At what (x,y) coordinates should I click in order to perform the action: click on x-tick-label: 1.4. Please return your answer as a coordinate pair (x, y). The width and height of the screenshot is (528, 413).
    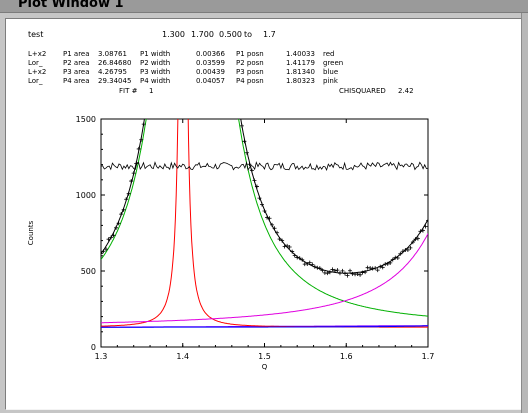
    Looking at the image, I should click on (182, 356).